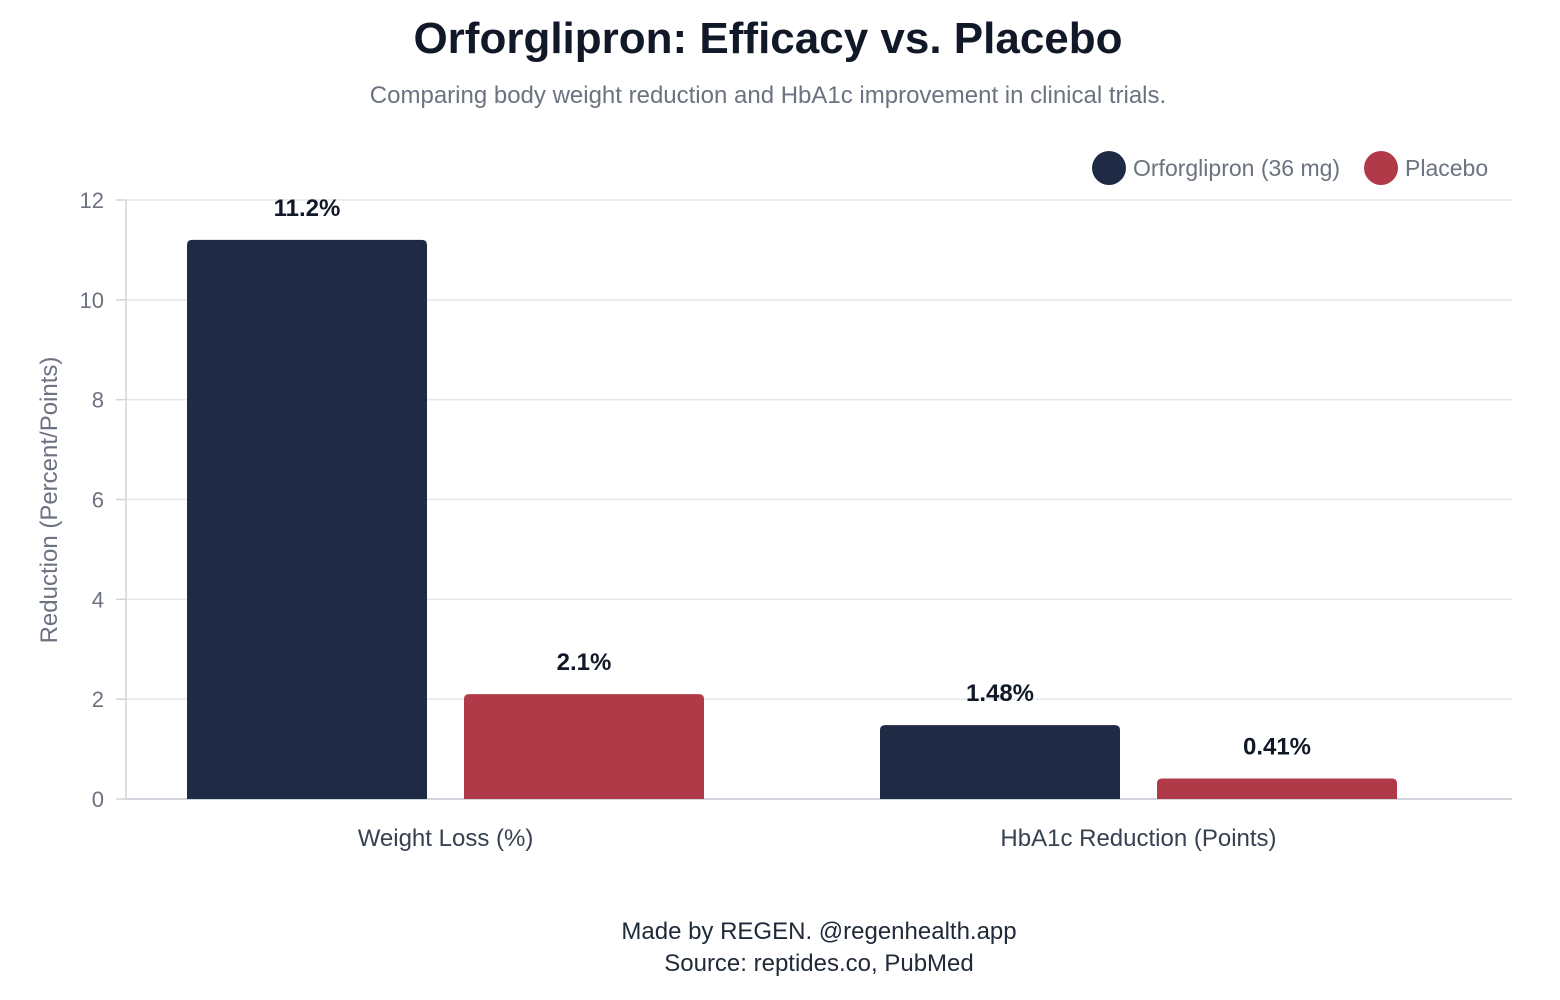 This screenshot has height=1000, width=1560. What do you see at coordinates (446, 838) in the screenshot?
I see `x-tick-label: Weight Loss (%)` at bounding box center [446, 838].